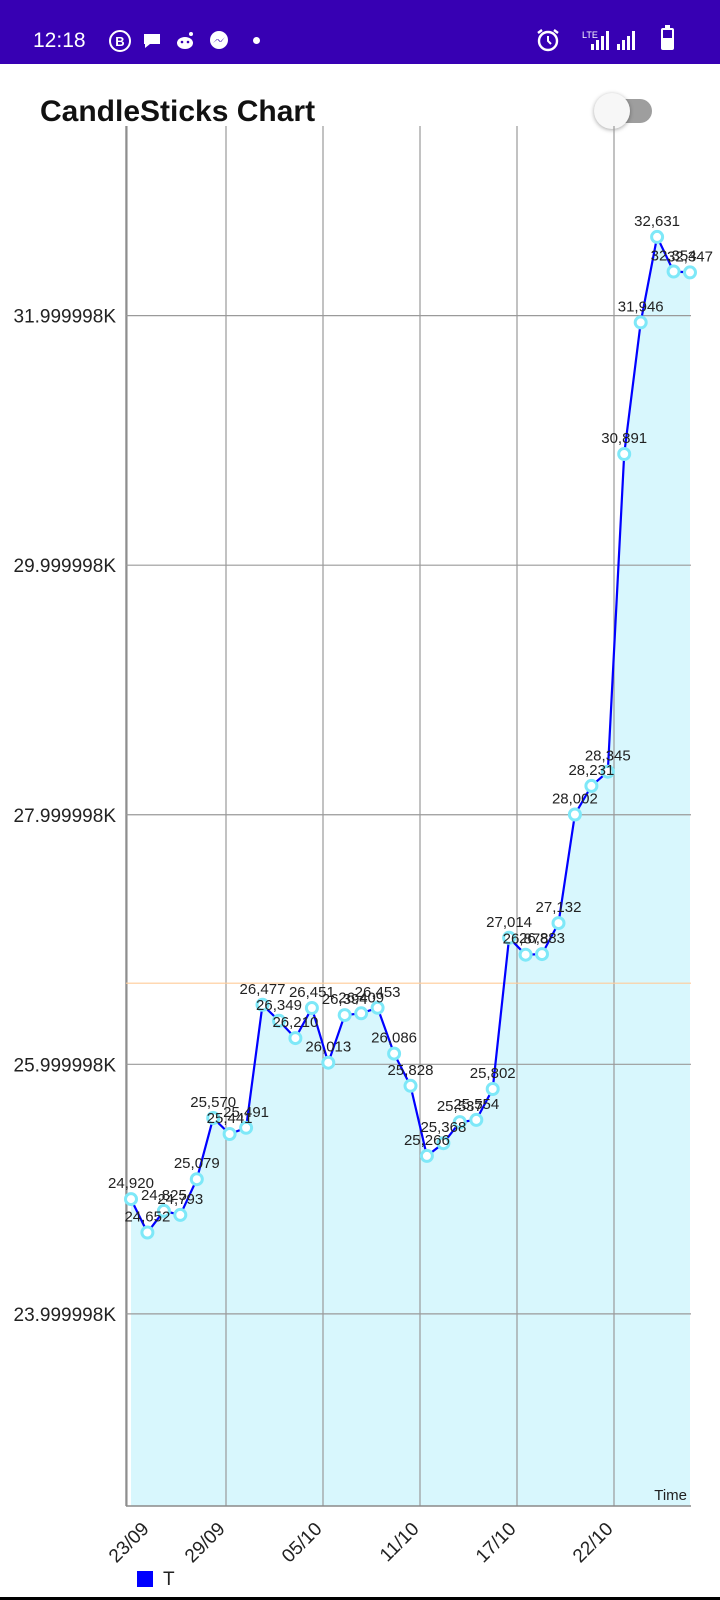 The width and height of the screenshot is (720, 1600). Describe the element at coordinates (612, 111) in the screenshot. I see `toggle-thumb` at that location.